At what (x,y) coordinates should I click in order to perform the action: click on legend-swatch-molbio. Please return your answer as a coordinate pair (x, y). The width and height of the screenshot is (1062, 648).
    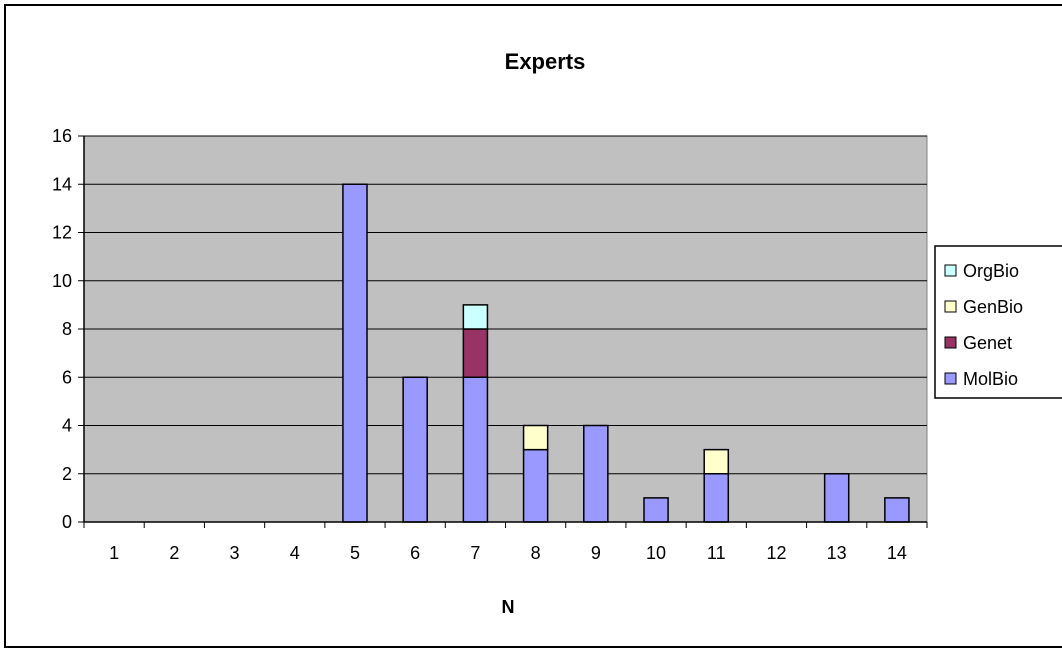
    Looking at the image, I should click on (950, 378).